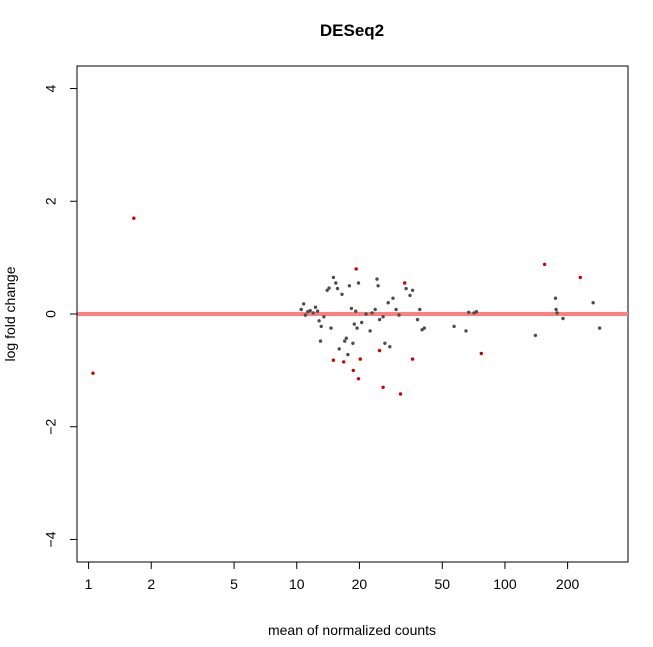  I want to click on x-tick-label: 5, so click(234, 584).